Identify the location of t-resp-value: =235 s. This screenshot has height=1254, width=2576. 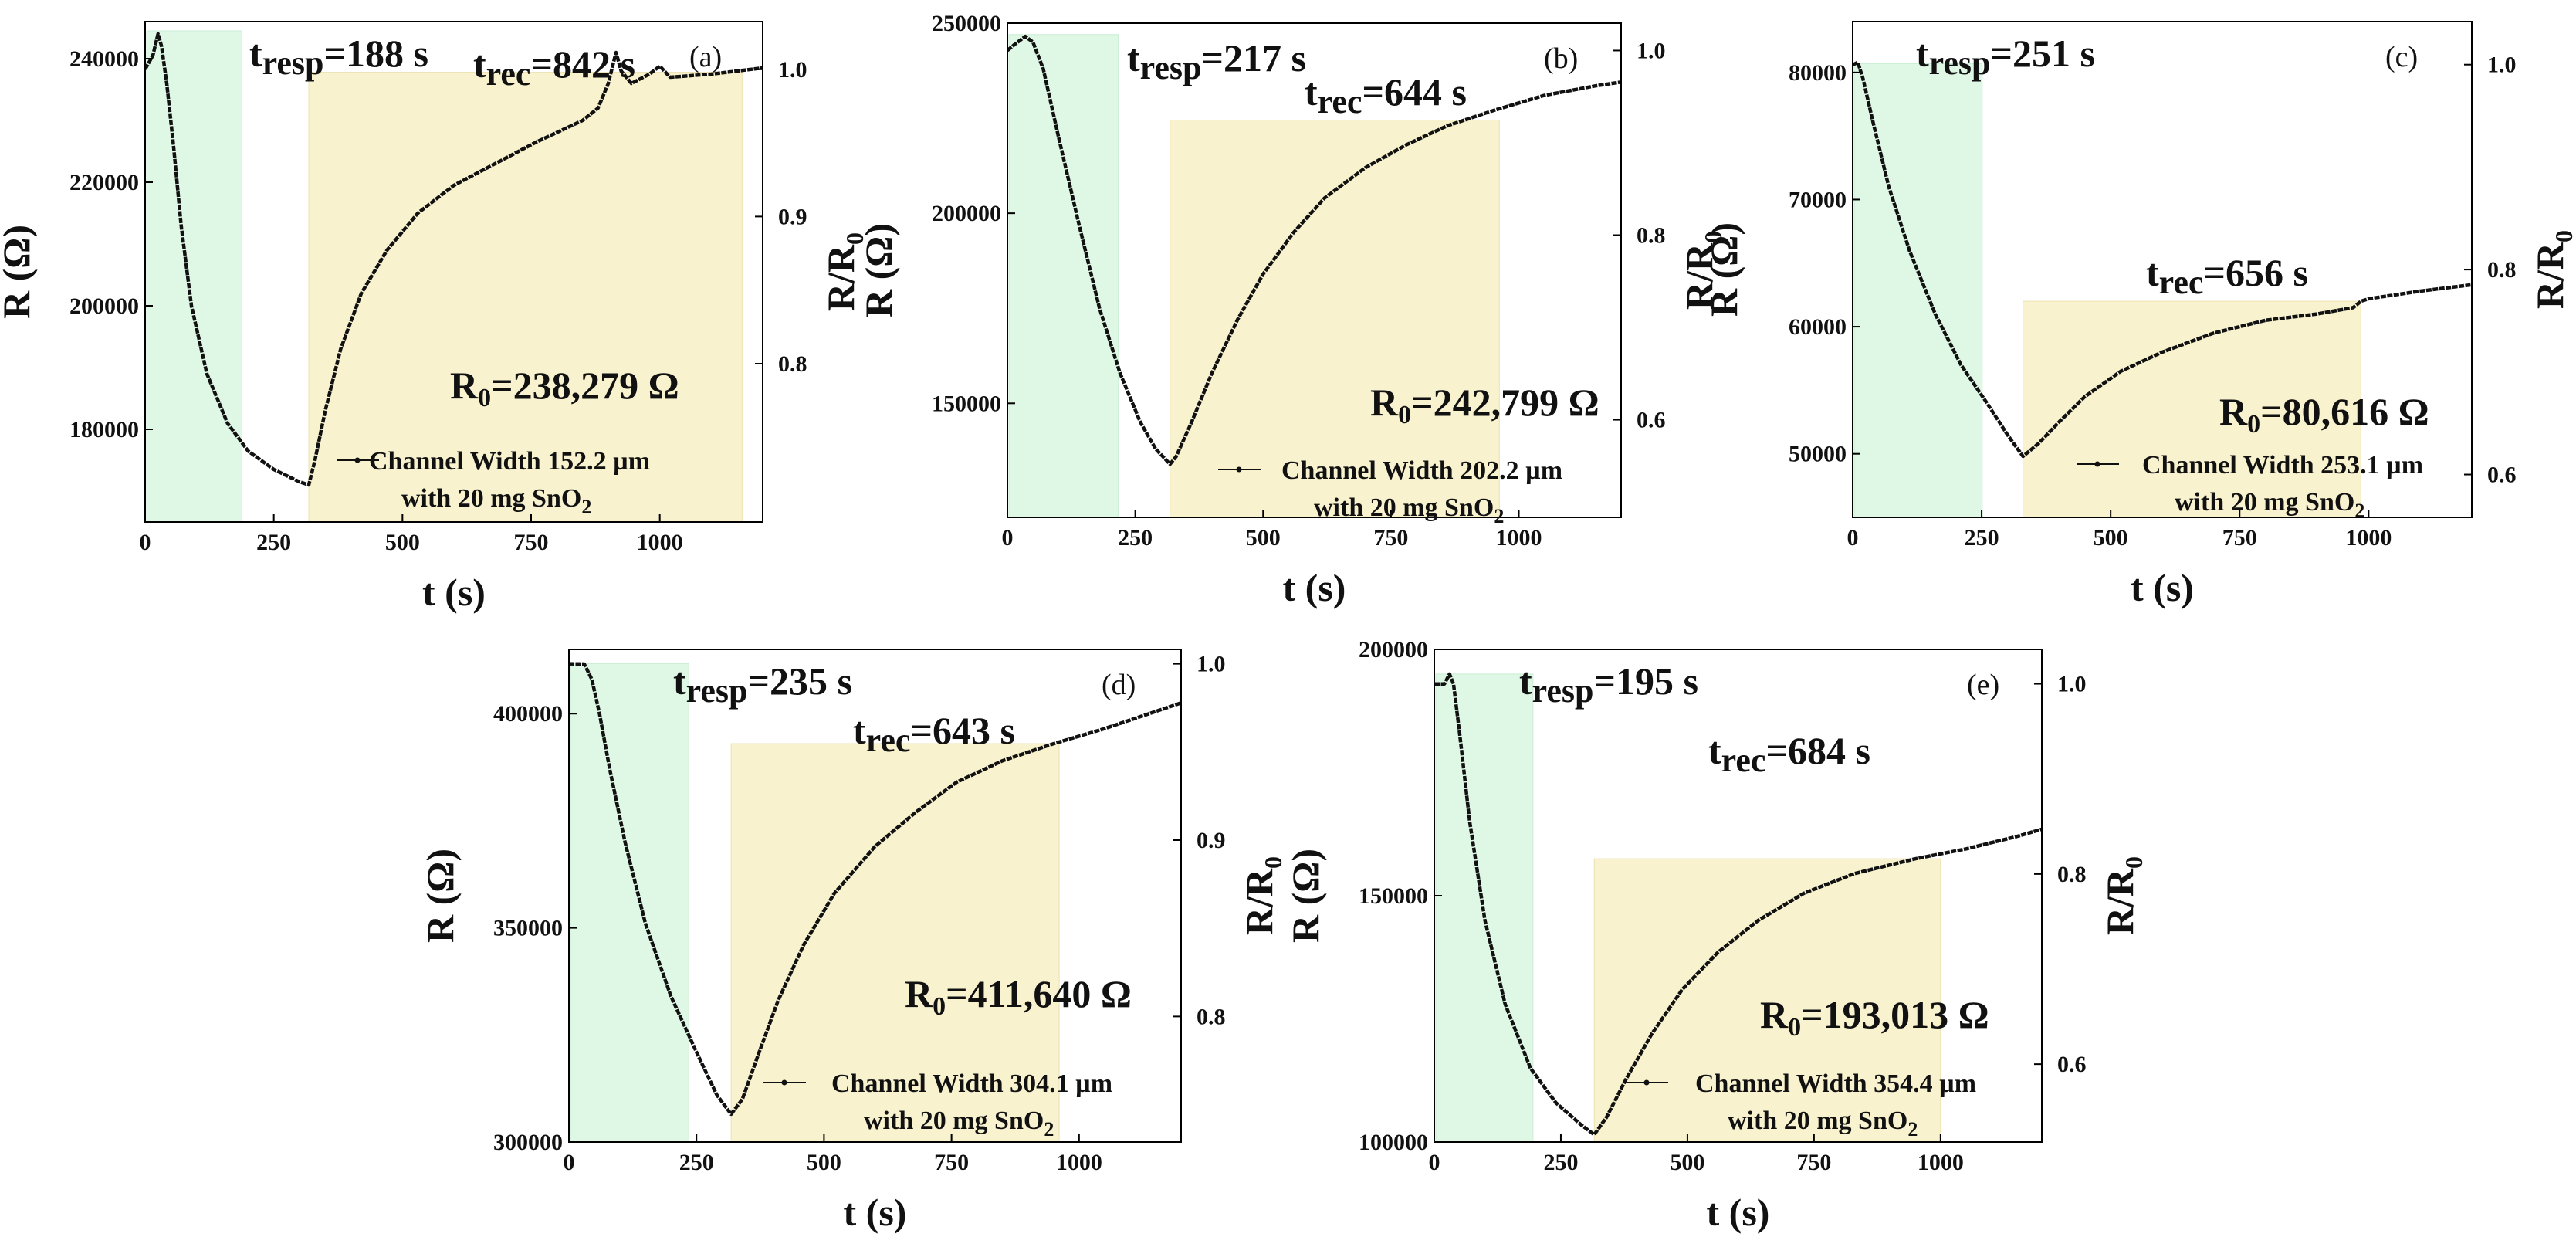
(800, 681).